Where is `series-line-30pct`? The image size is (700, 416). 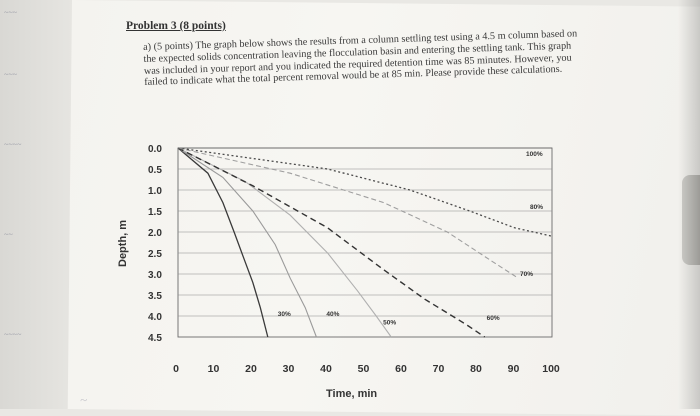
series-line-30pct is located at coordinates (223, 242).